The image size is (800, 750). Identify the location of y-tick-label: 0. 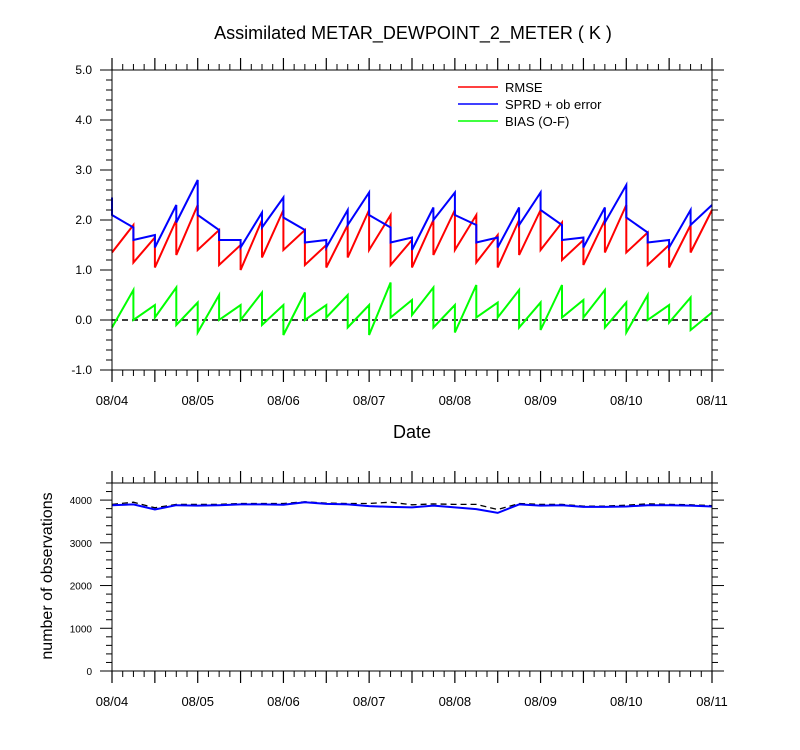
(89, 672).